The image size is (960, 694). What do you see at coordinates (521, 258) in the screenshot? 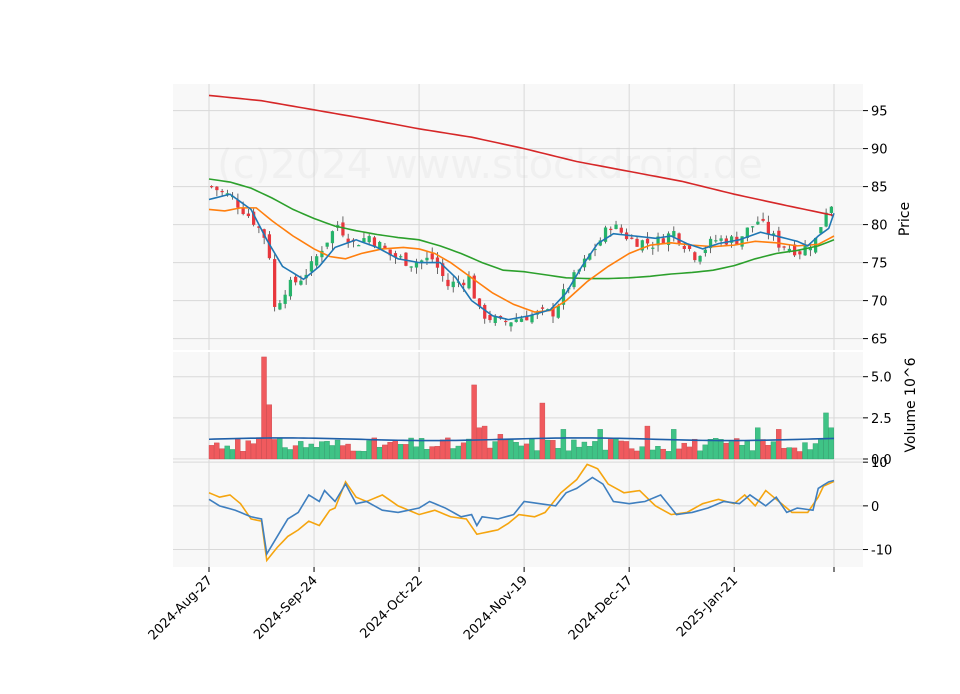
I see `candle-layer` at bounding box center [521, 258].